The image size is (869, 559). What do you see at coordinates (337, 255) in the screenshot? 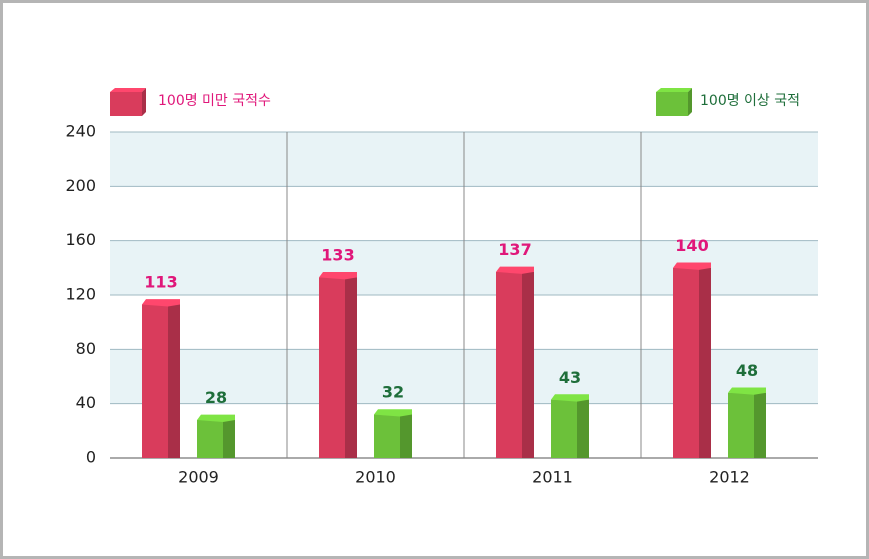
I see `value-label: 133` at bounding box center [337, 255].